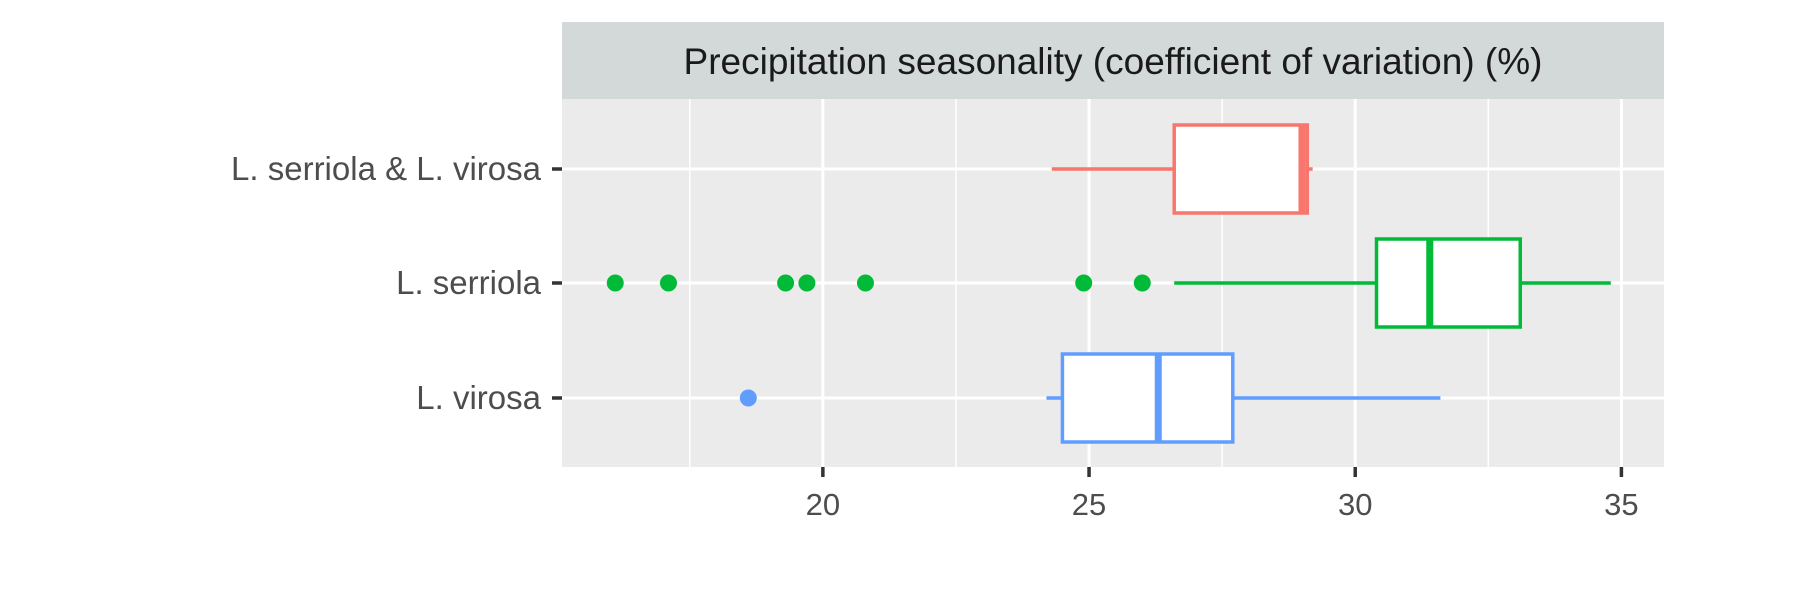  I want to click on outliers-layer, so click(878, 340).